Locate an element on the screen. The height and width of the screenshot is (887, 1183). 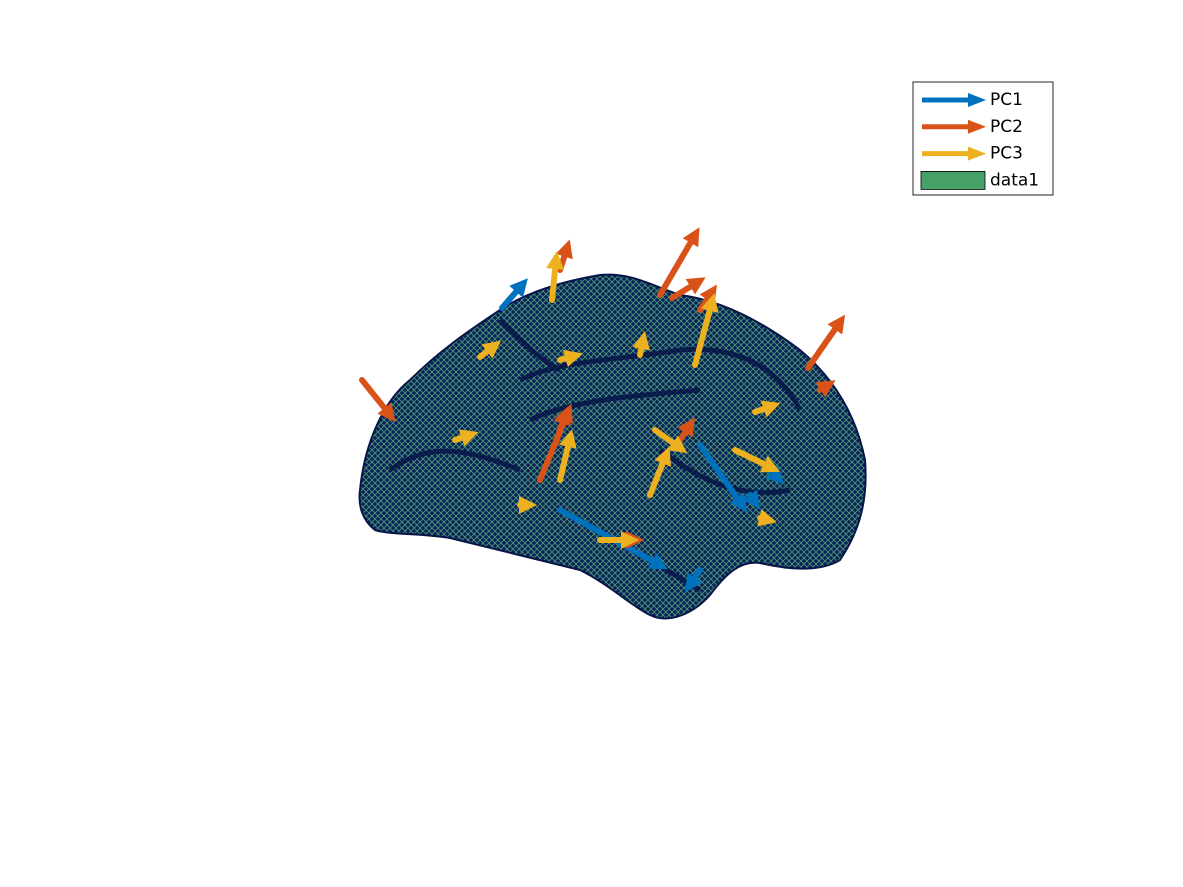
legend-label: PC2 is located at coordinates (1006, 127).